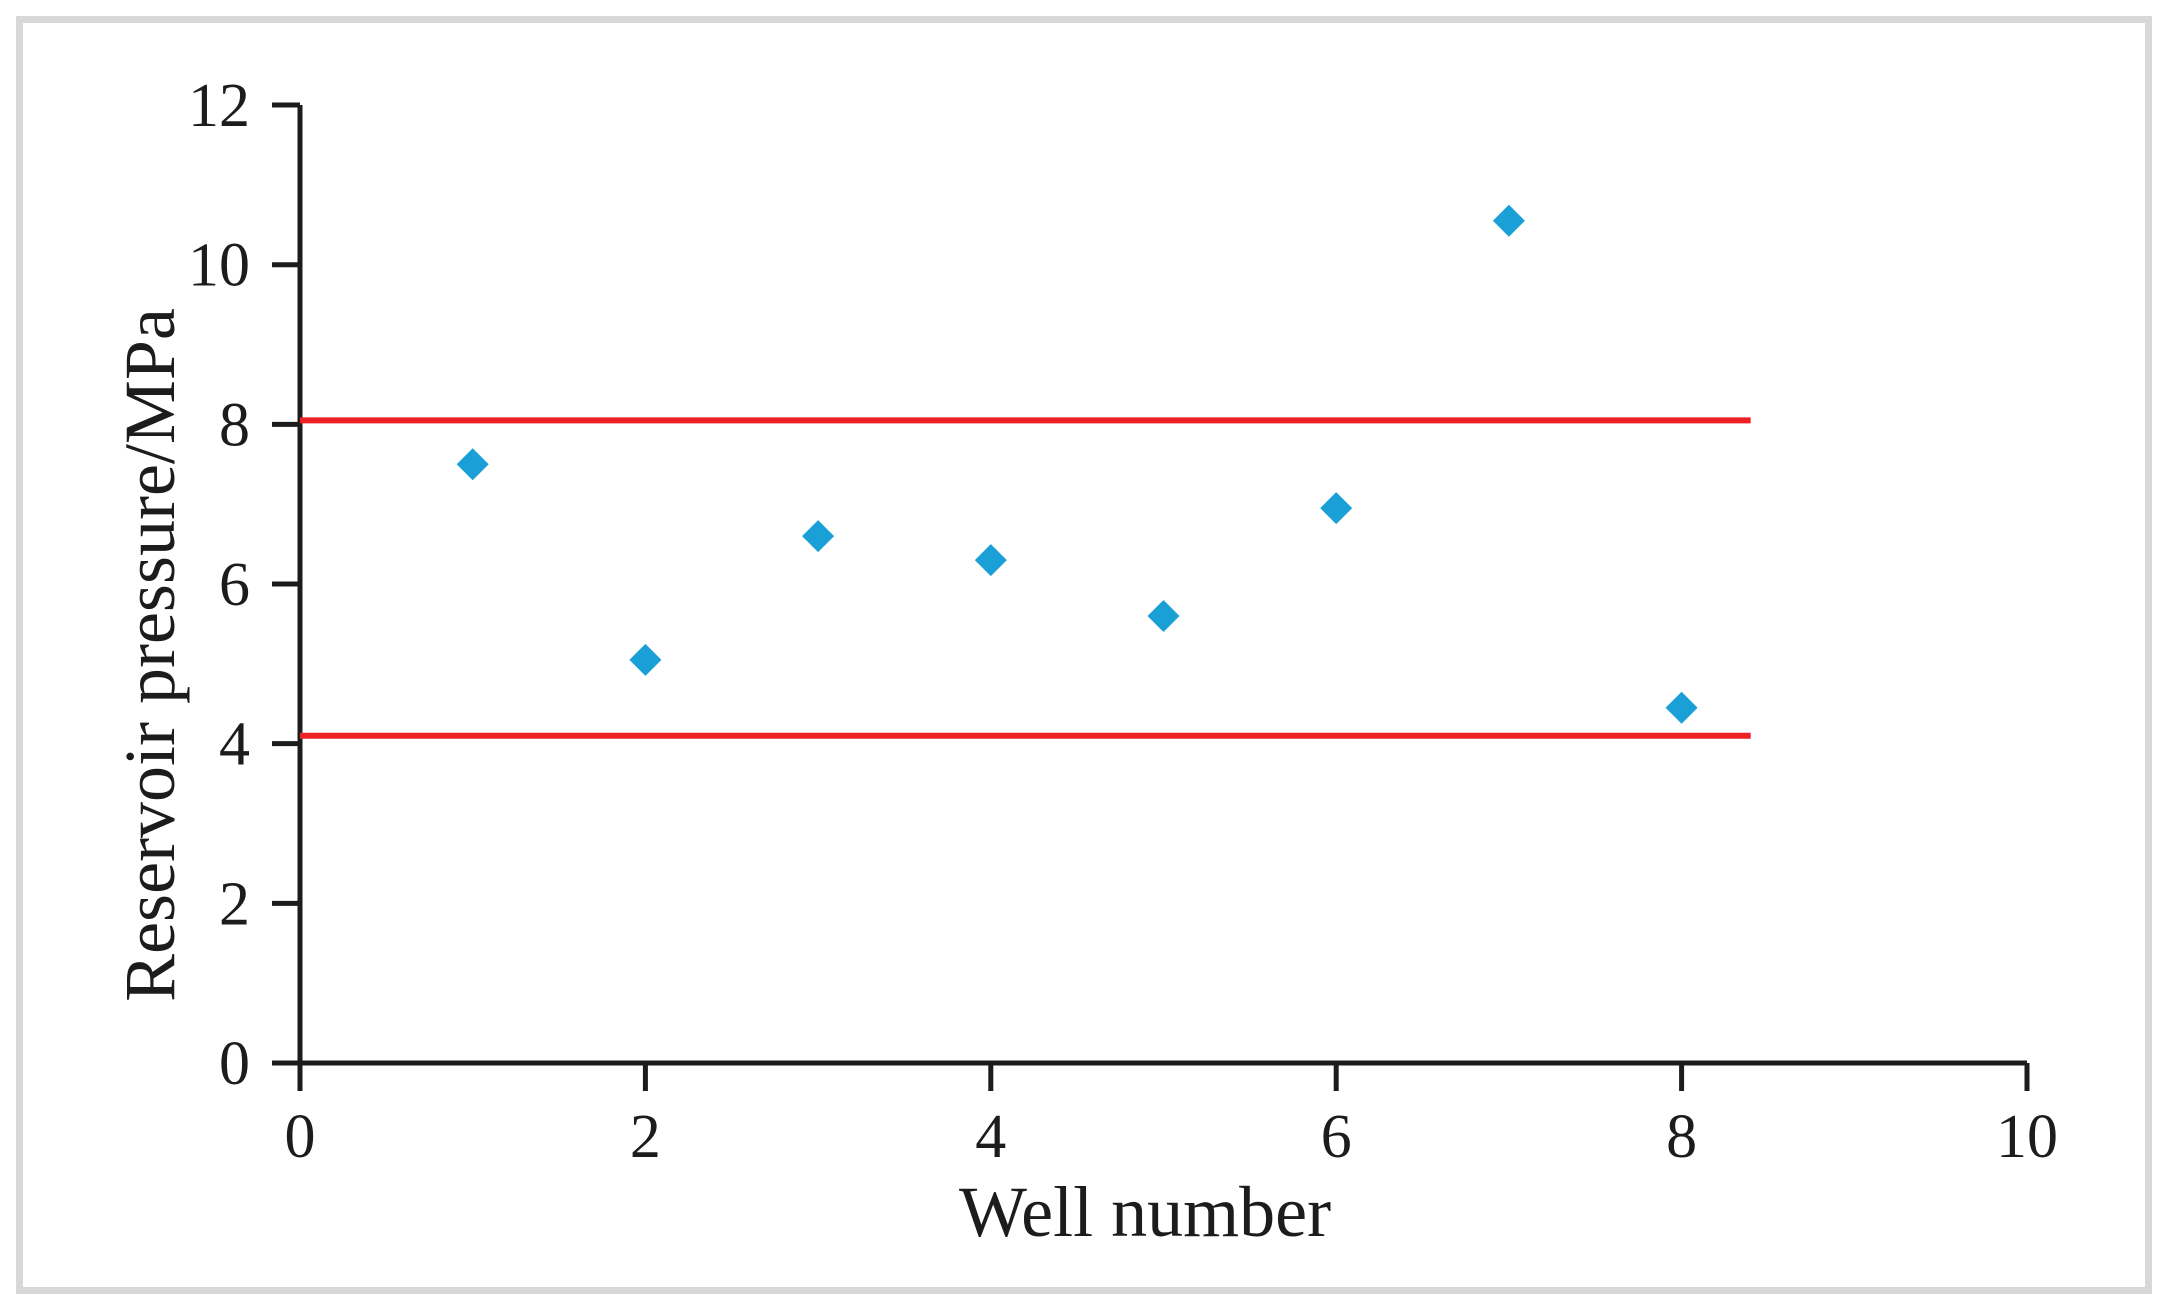 The image size is (2168, 1310). Describe the element at coordinates (219, 266) in the screenshot. I see `y-tick-label: 10` at that location.